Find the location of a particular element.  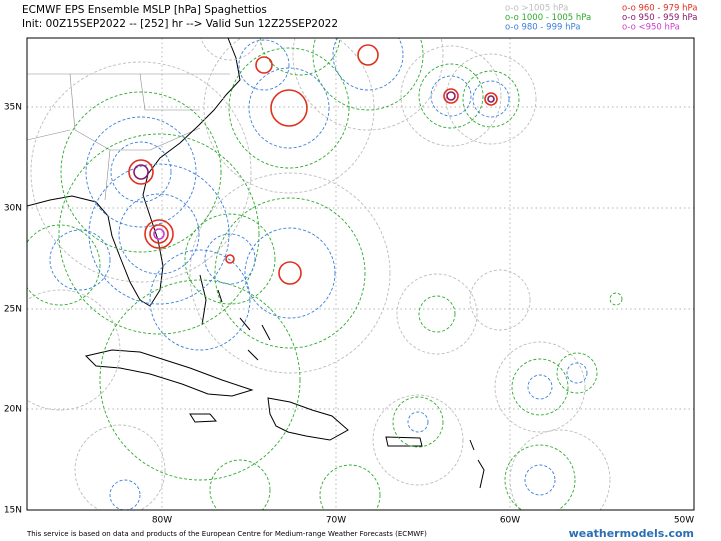

legend-item: o-o <950 hPa is located at coordinates (651, 28).